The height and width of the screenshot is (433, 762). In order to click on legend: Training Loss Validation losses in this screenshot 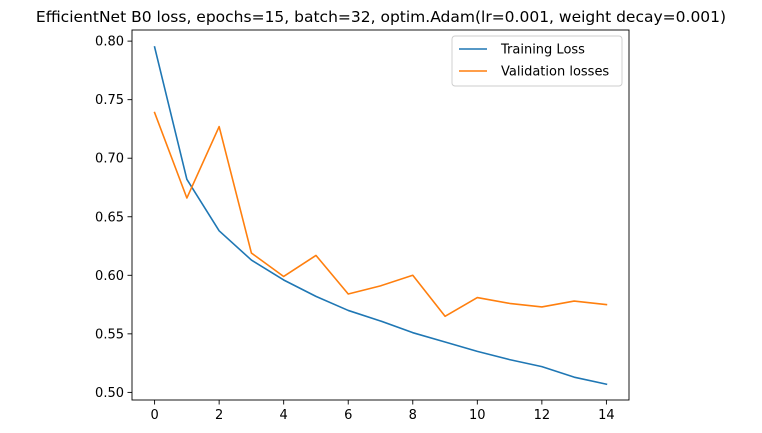, I will do `click(537, 61)`.